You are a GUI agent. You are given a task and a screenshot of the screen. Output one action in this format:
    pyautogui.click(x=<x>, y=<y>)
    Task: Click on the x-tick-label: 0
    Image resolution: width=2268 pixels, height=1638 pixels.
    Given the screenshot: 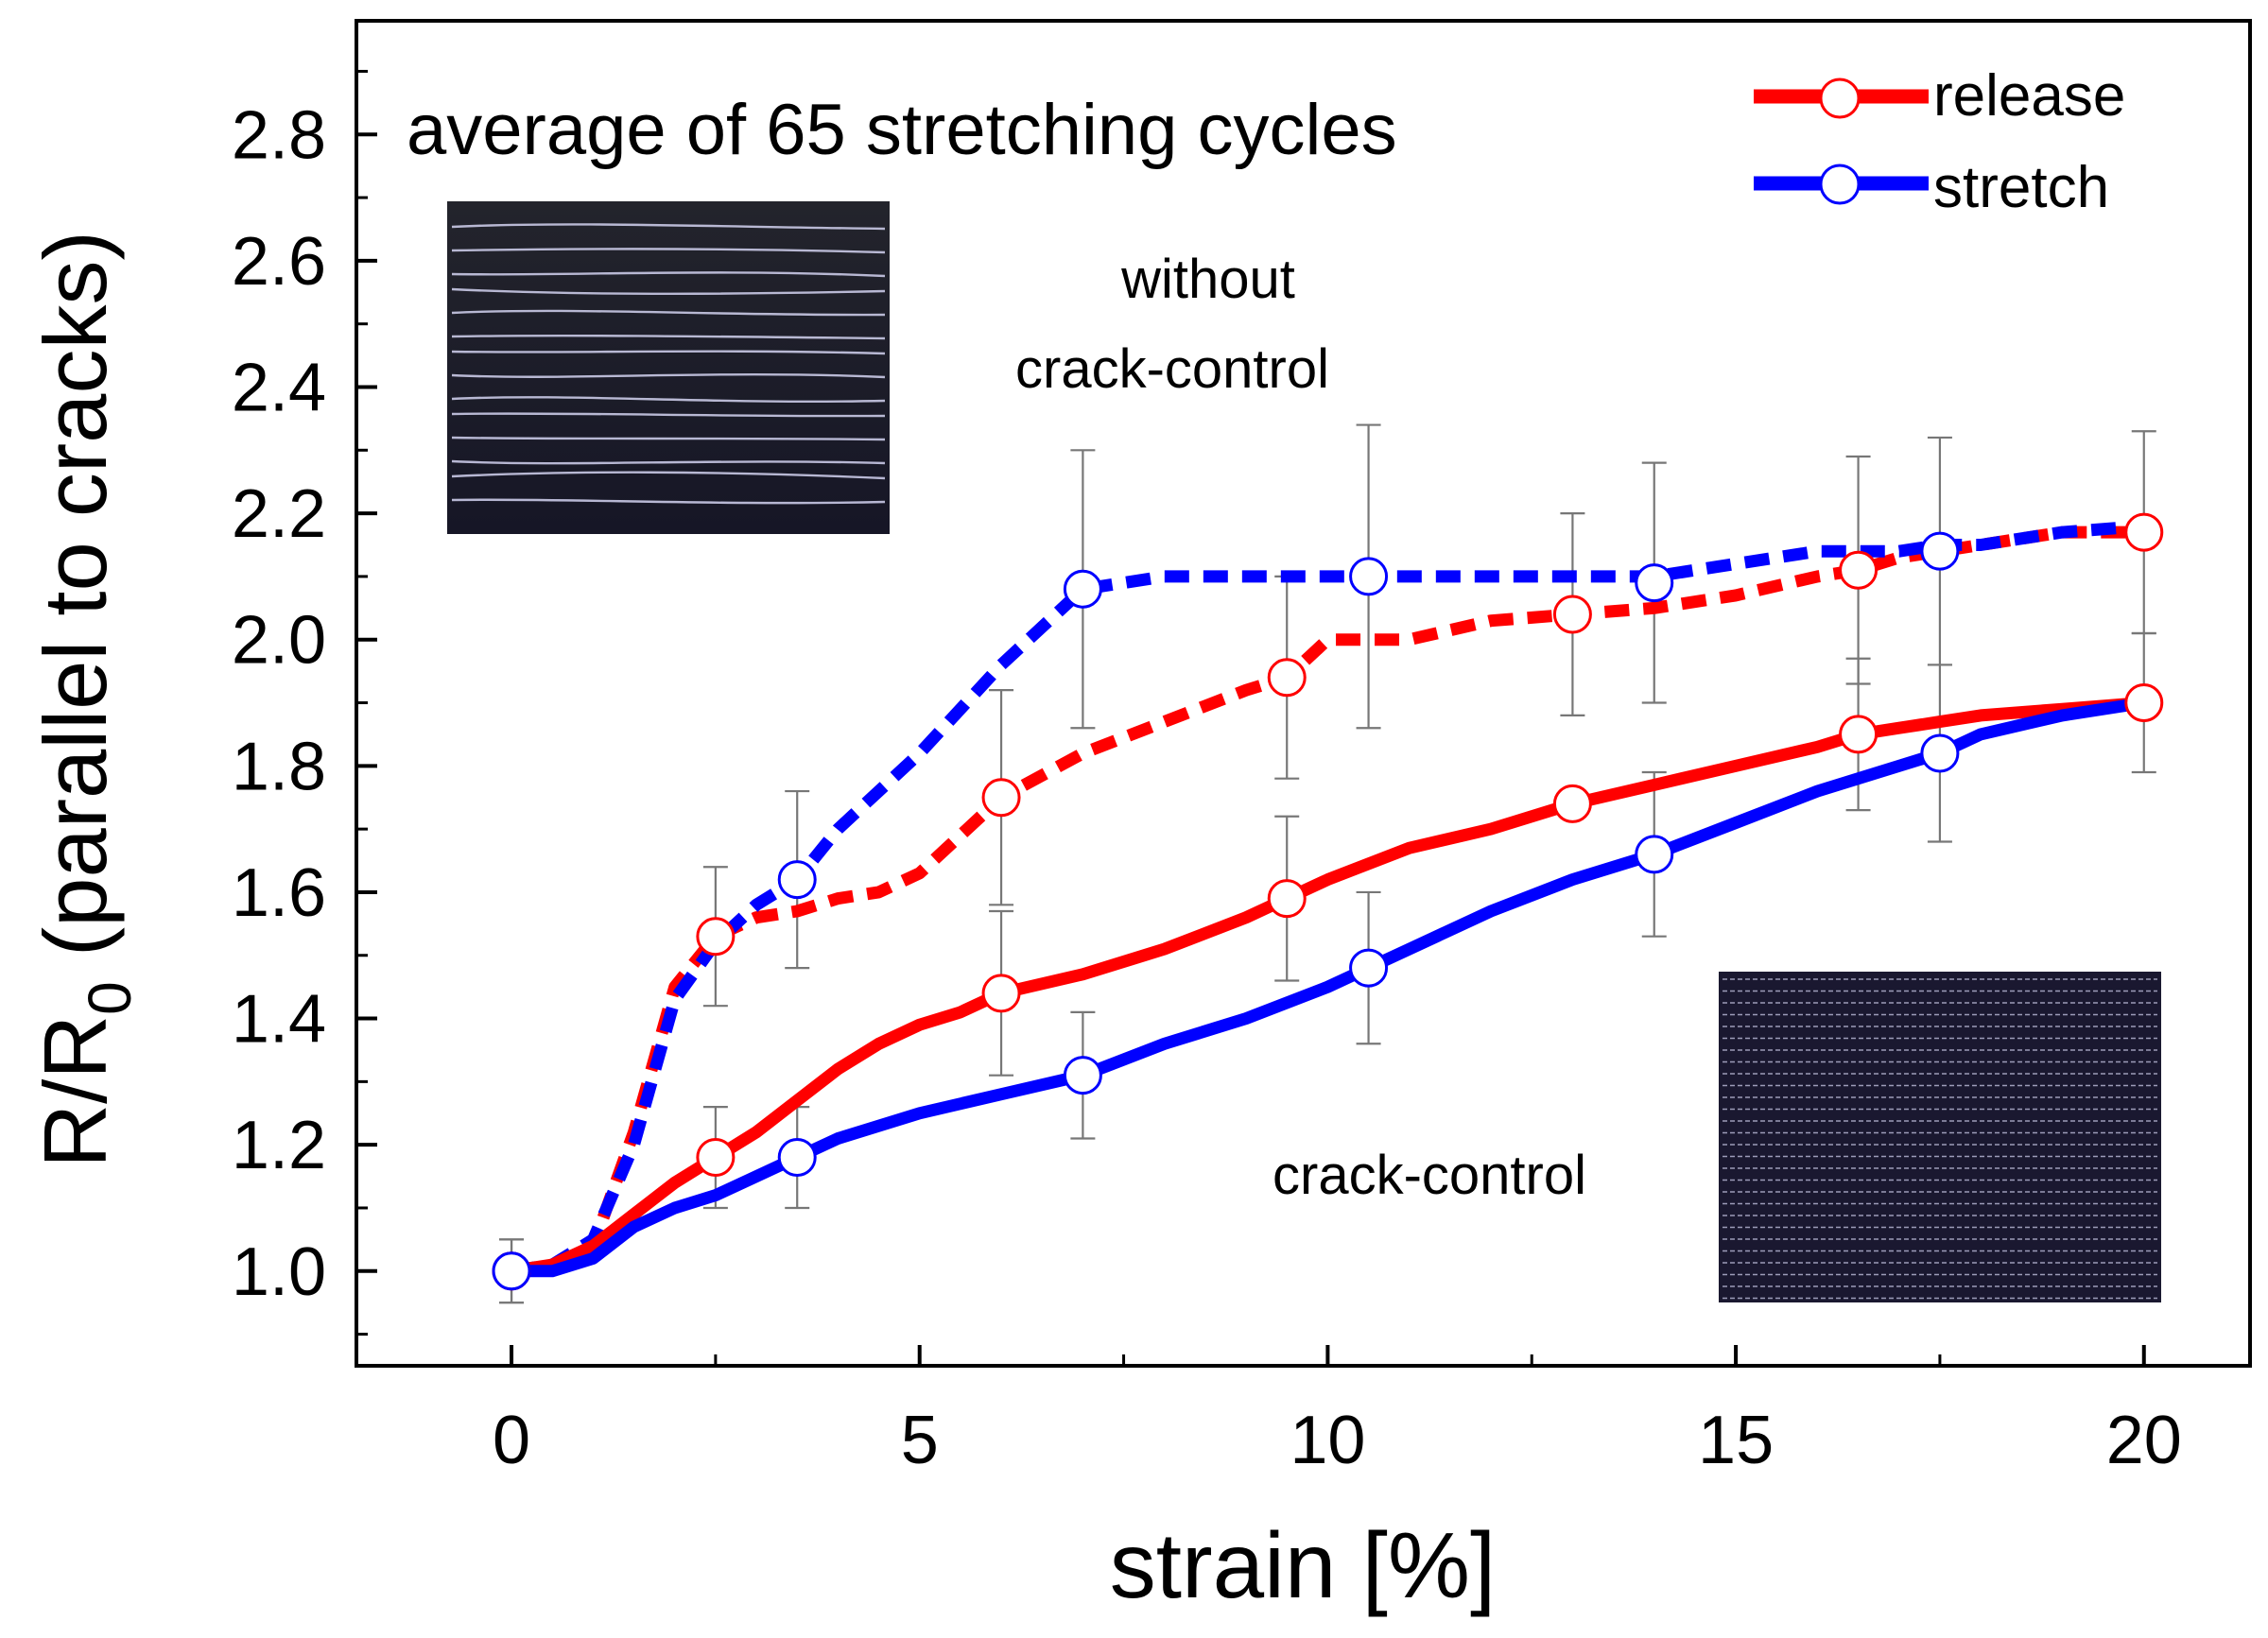 What is the action you would take?
    pyautogui.click(x=512, y=1440)
    